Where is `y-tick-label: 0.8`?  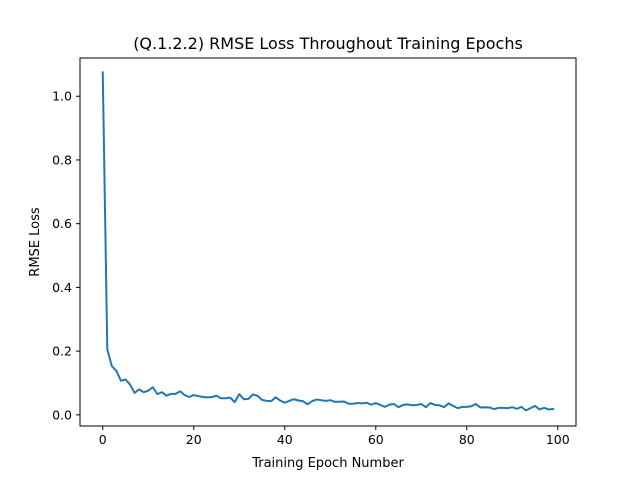
y-tick-label: 0.8 is located at coordinates (62, 159).